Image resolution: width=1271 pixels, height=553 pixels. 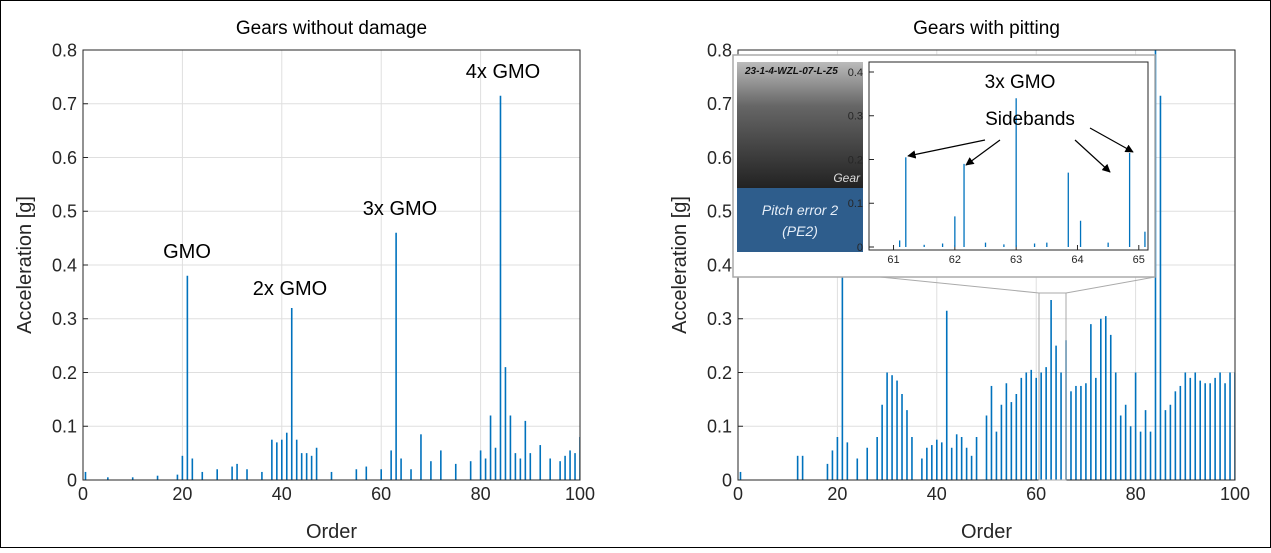 What do you see at coordinates (331, 28) in the screenshot?
I see `chart-title: Gears without damage` at bounding box center [331, 28].